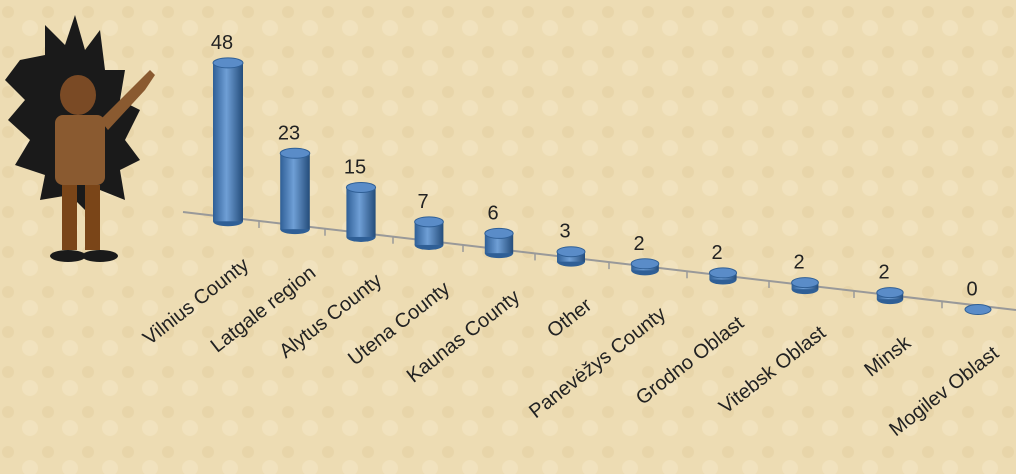 The image size is (1016, 474). What do you see at coordinates (289, 133) in the screenshot?
I see `data-label: 23` at bounding box center [289, 133].